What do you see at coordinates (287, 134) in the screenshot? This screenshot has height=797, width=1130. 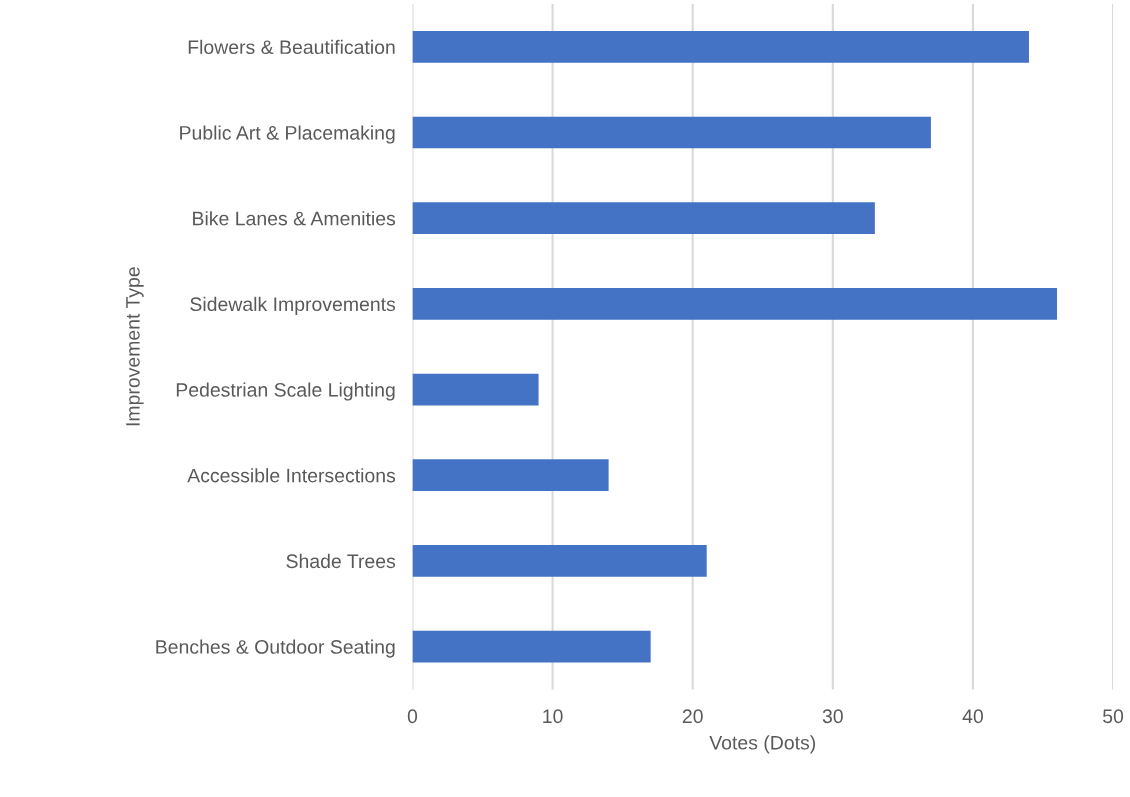 I see `y-tick-label: Public Art & Placemaking` at bounding box center [287, 134].